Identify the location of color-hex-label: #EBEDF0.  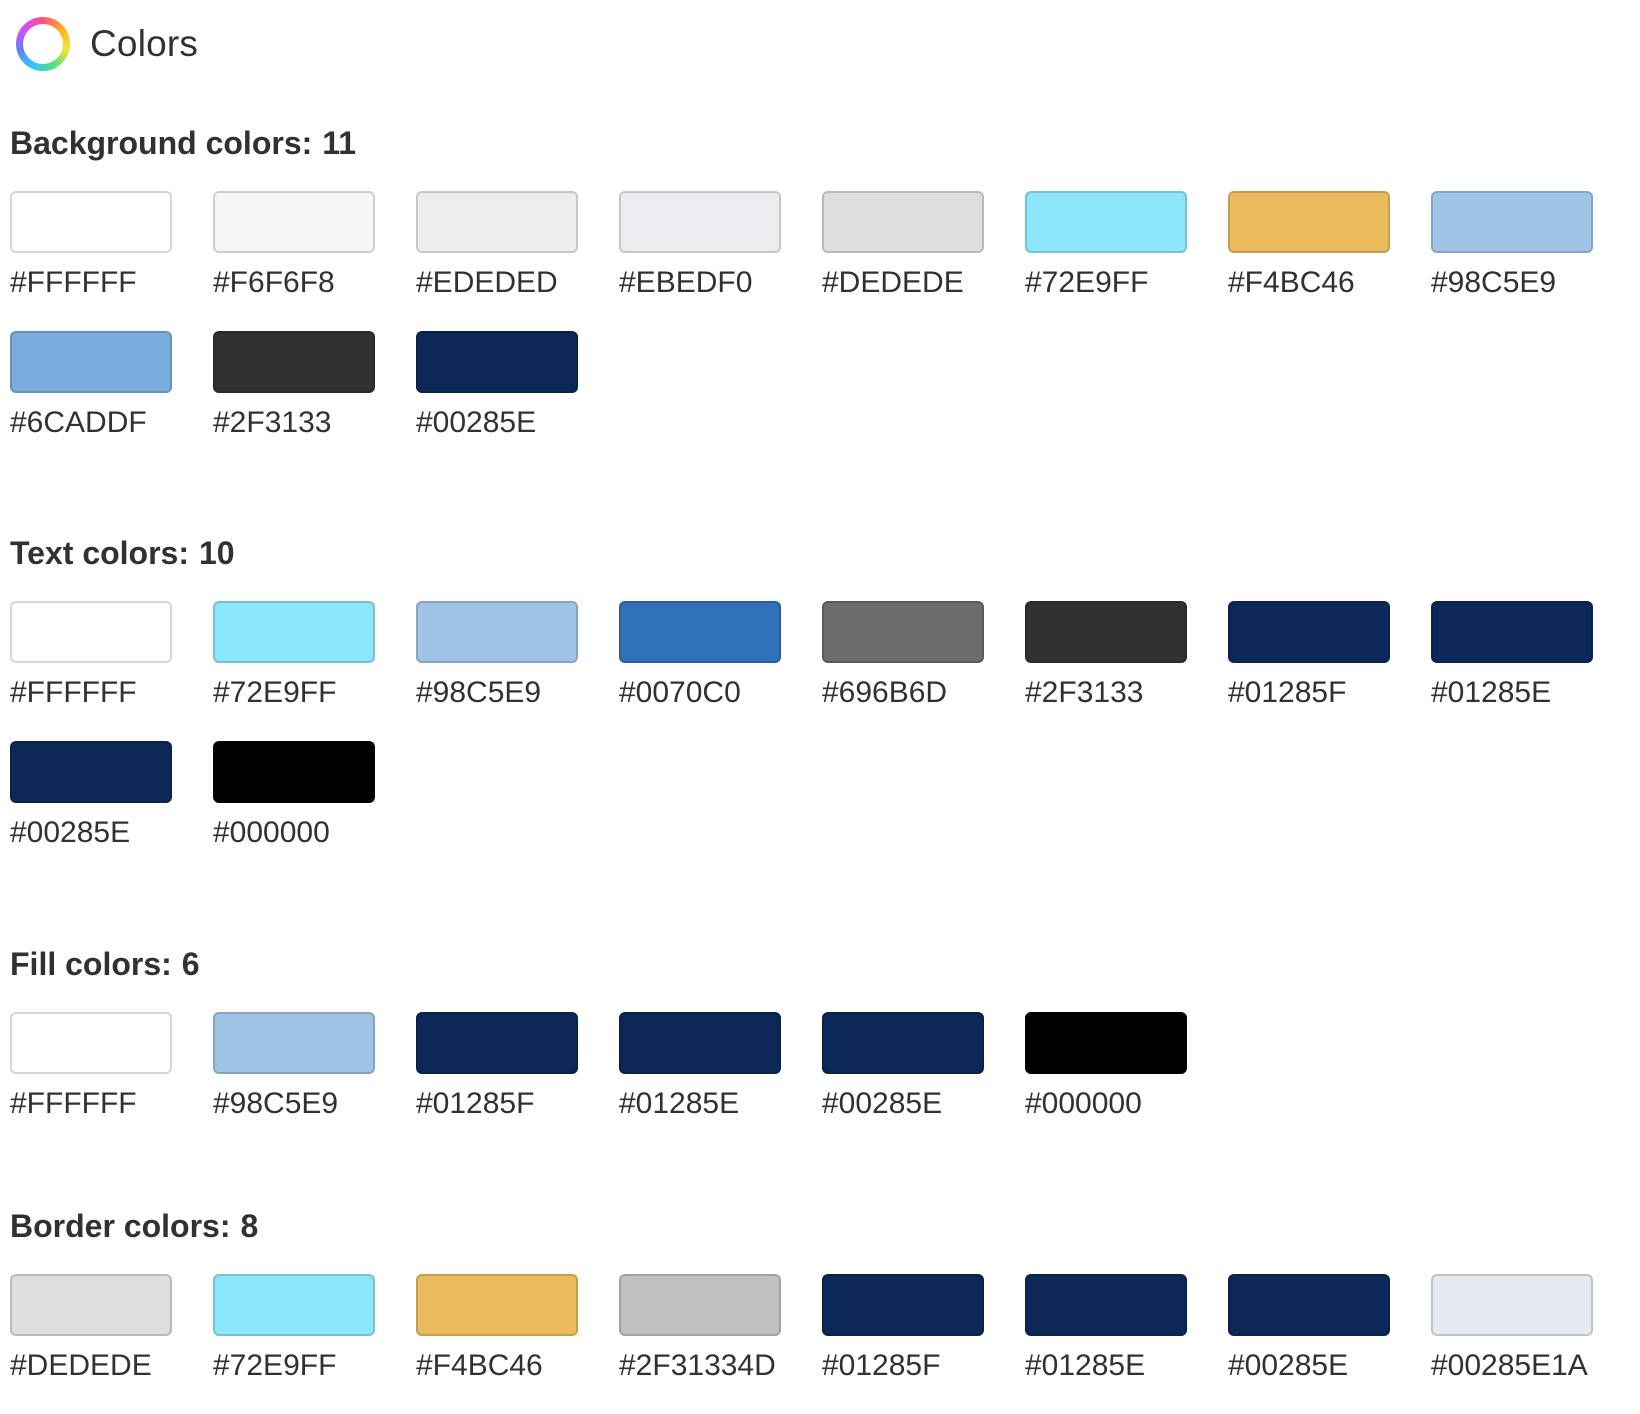
(686, 282).